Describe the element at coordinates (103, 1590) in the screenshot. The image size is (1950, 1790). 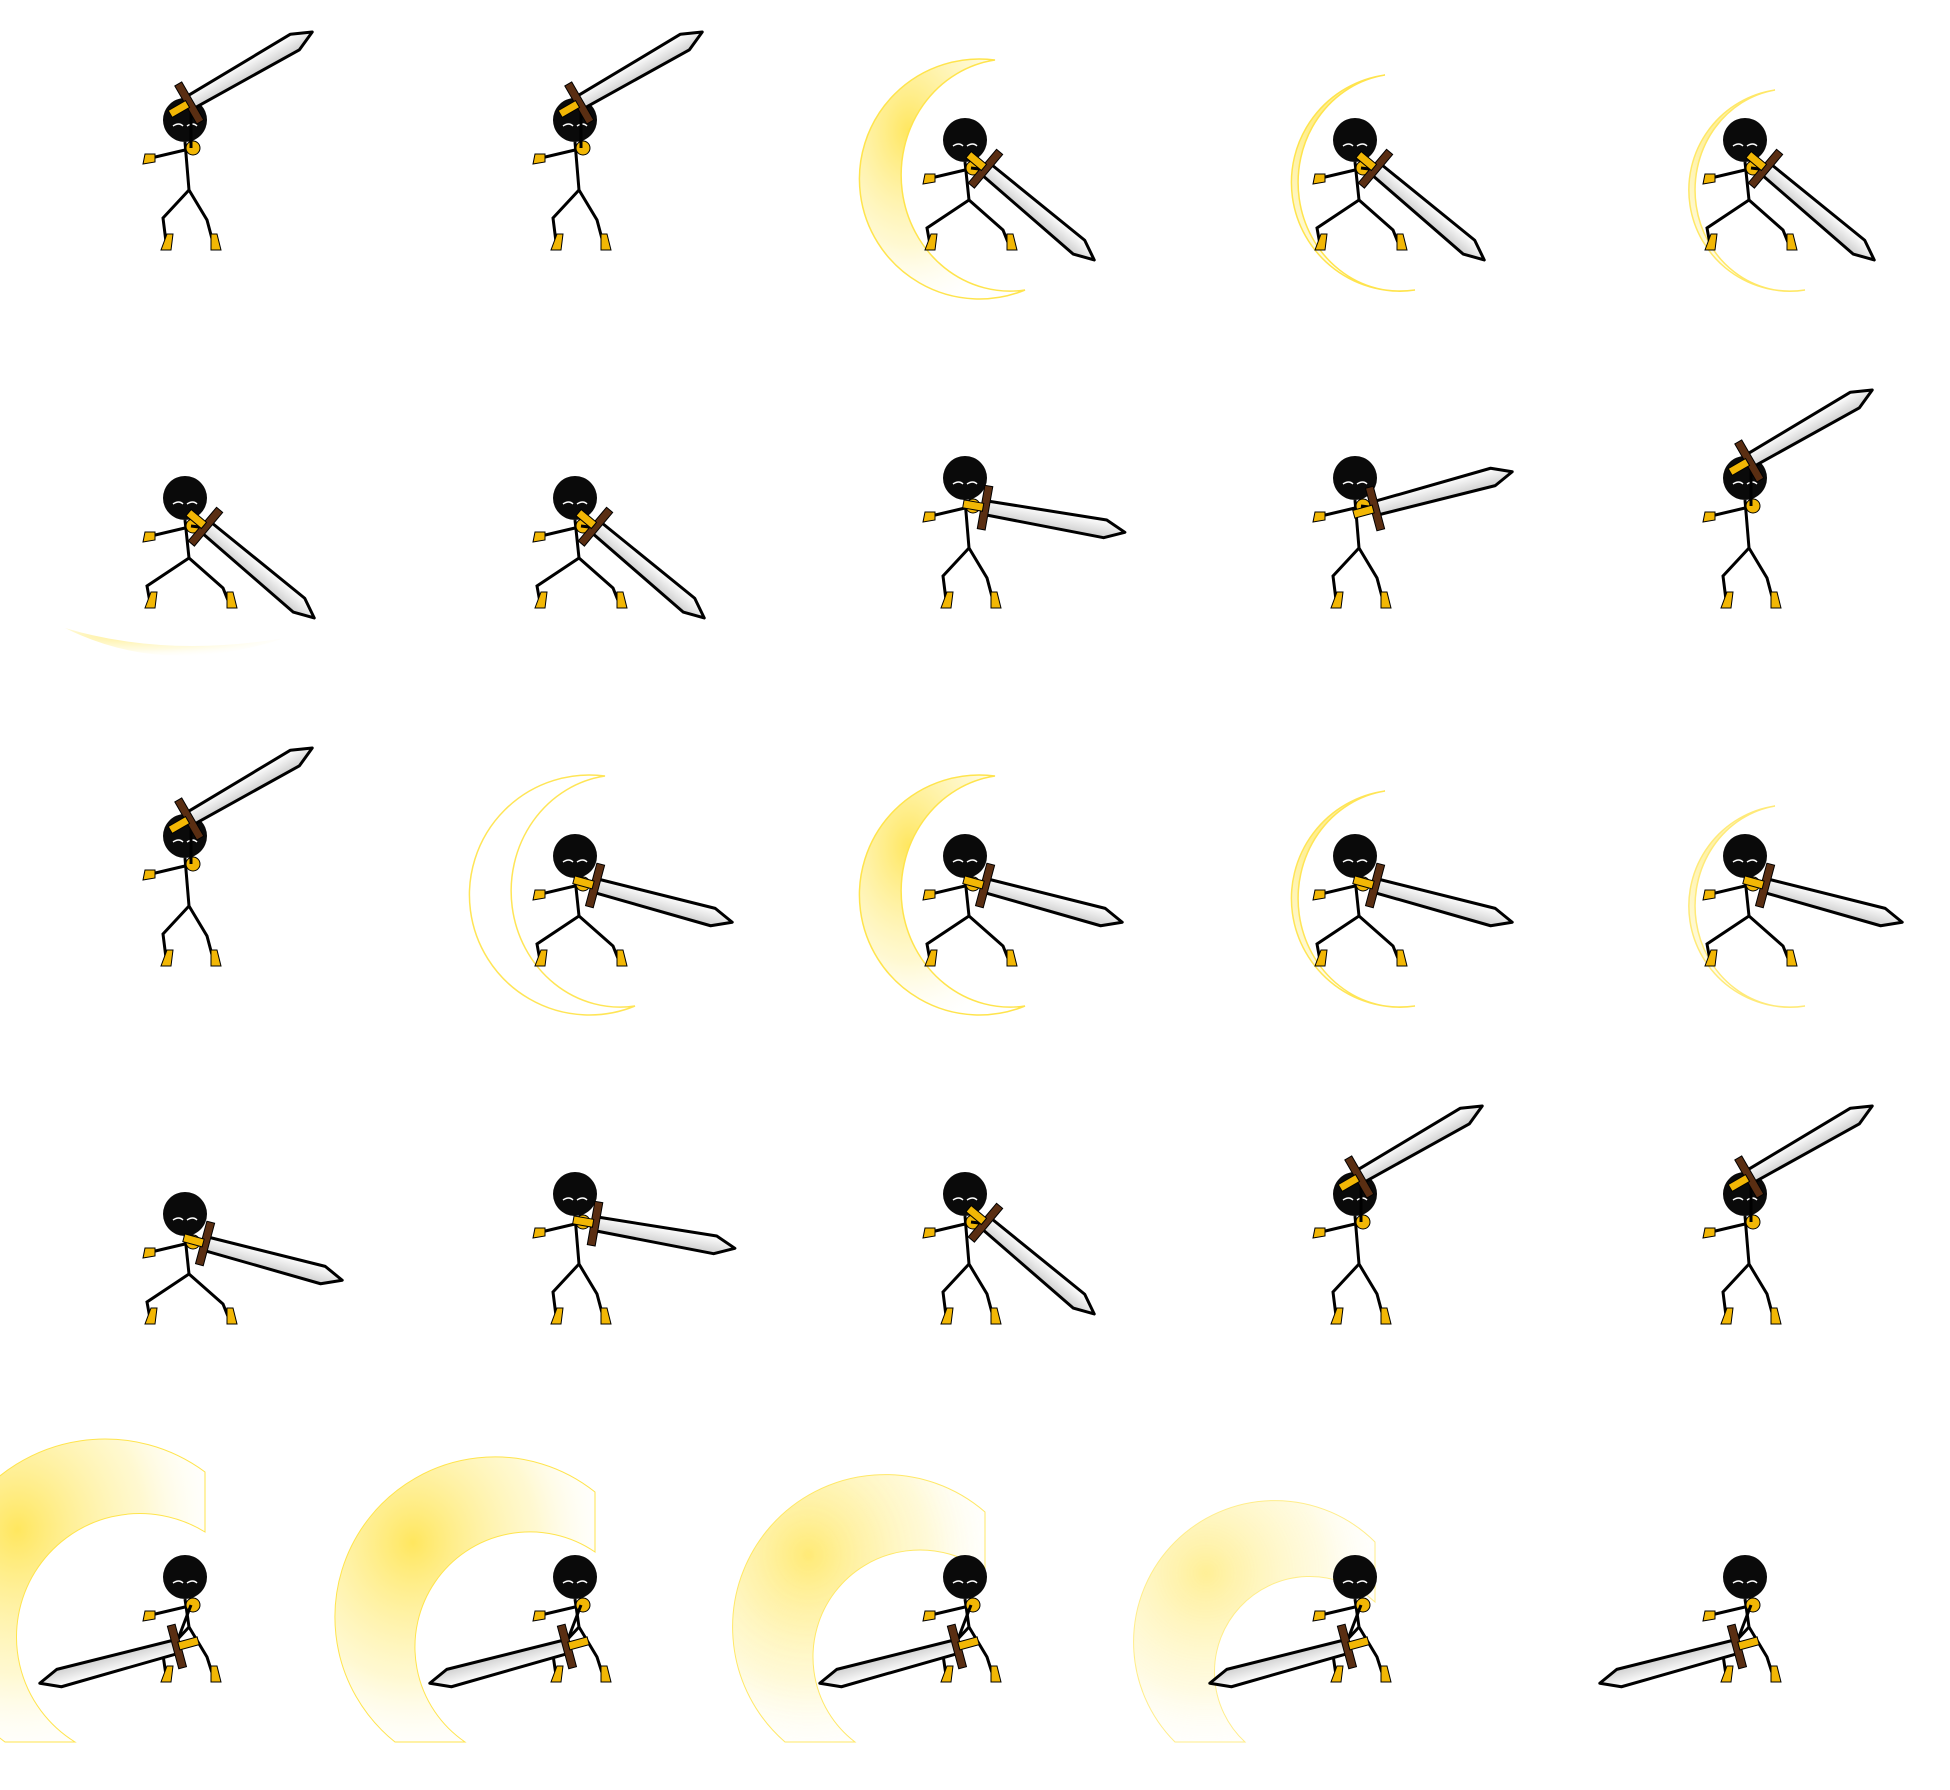
I see `slash-arc` at that location.